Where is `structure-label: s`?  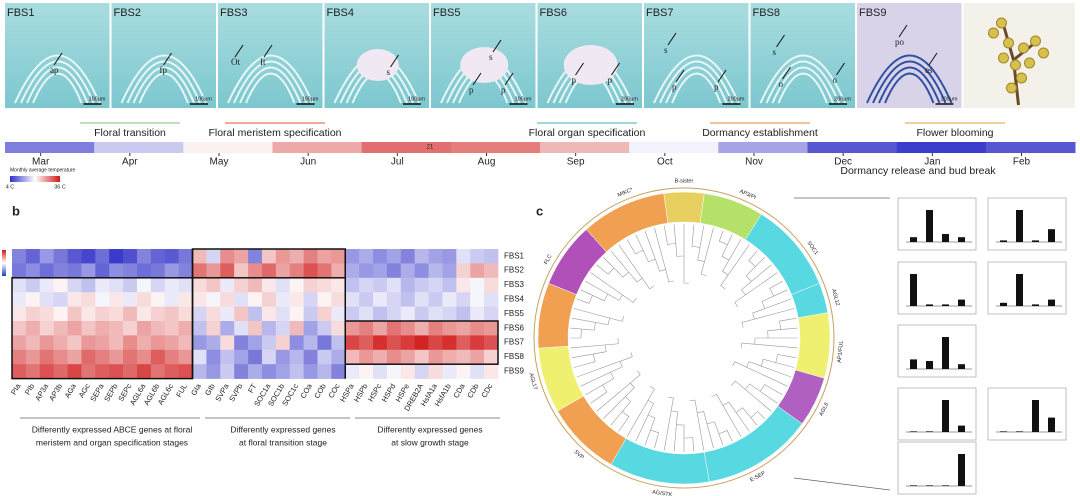 structure-label: s is located at coordinates (389, 72).